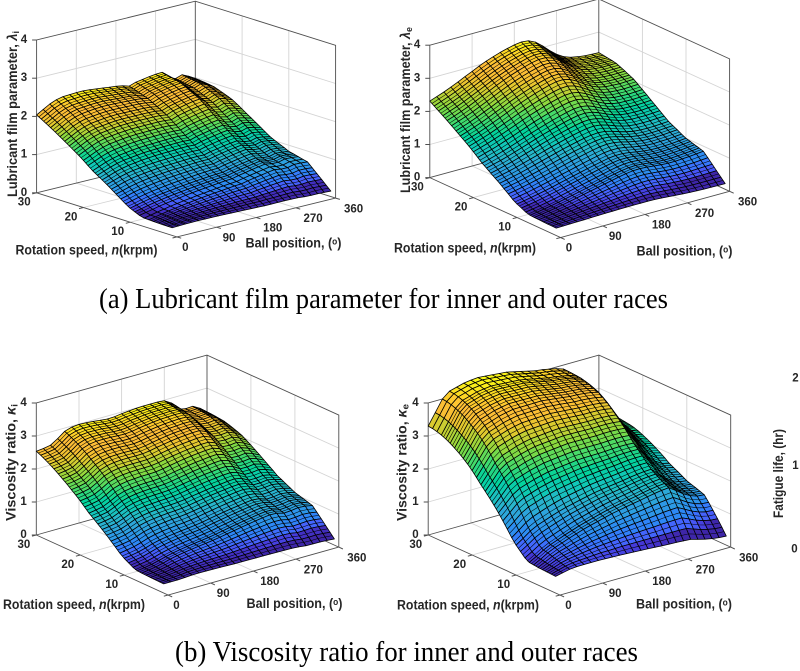 This screenshot has width=800, height=671. What do you see at coordinates (778, 473) in the screenshot?
I see `svg-text: Fatigue life, (hr)` at bounding box center [778, 473].